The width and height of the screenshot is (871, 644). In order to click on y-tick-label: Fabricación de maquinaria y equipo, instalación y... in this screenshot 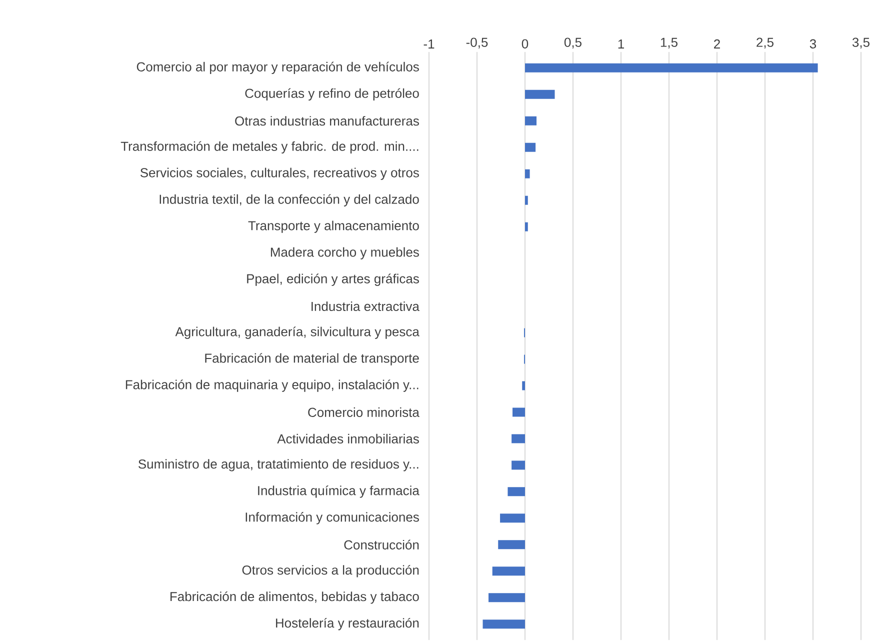, I will do `click(272, 386)`.